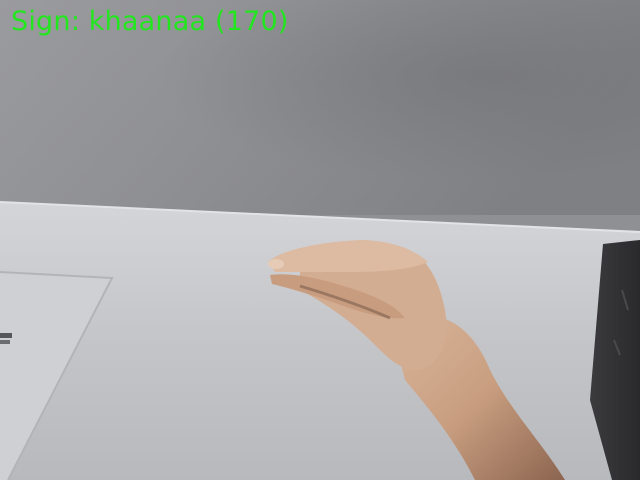 The image size is (640, 480). What do you see at coordinates (50, 21) in the screenshot?
I see `sign-prefix: Sign:` at bounding box center [50, 21].